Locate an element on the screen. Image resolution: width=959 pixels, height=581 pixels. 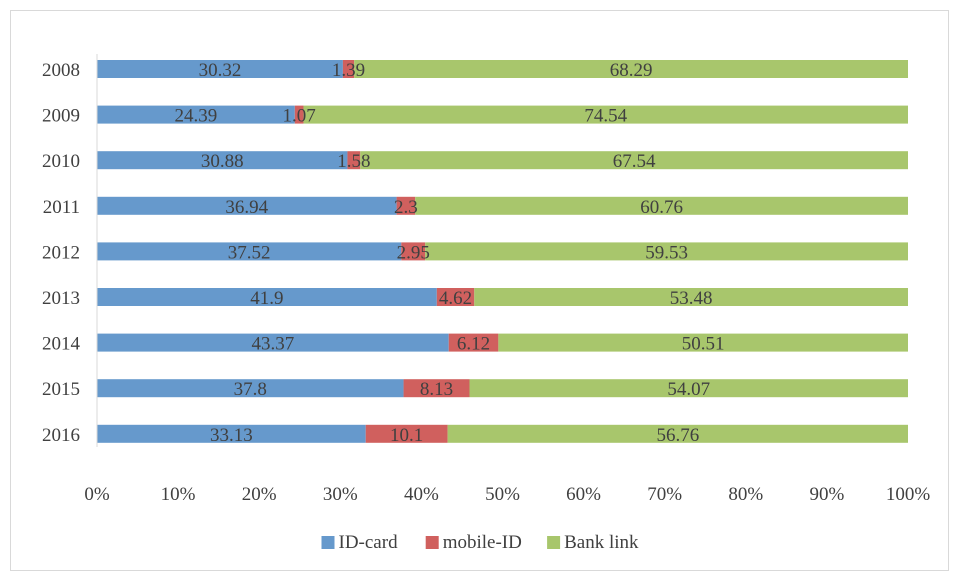
data-label: 37.52 is located at coordinates (249, 252).